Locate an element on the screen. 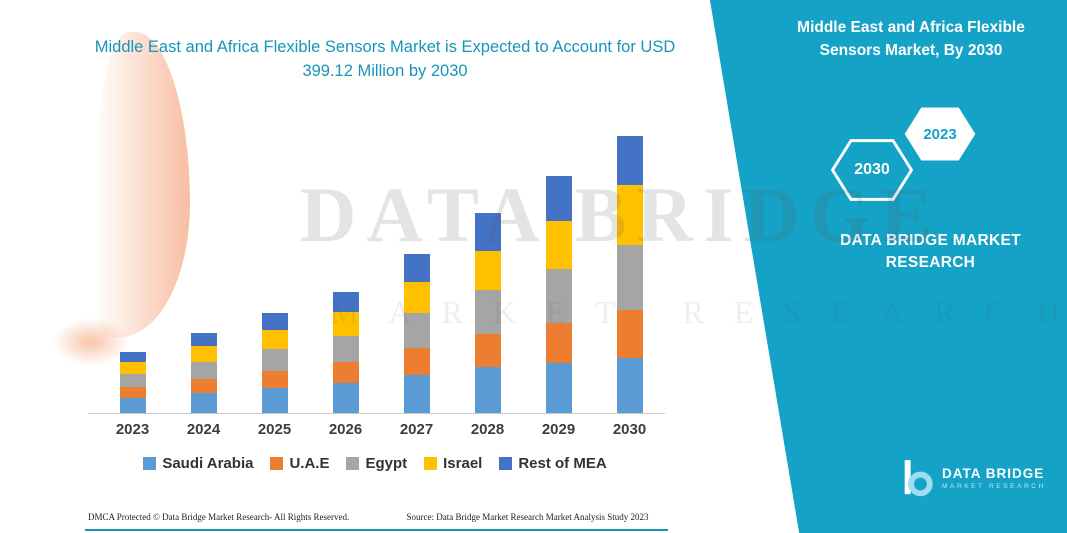 This screenshot has width=1067, height=533. legend-label: Egypt is located at coordinates (386, 463).